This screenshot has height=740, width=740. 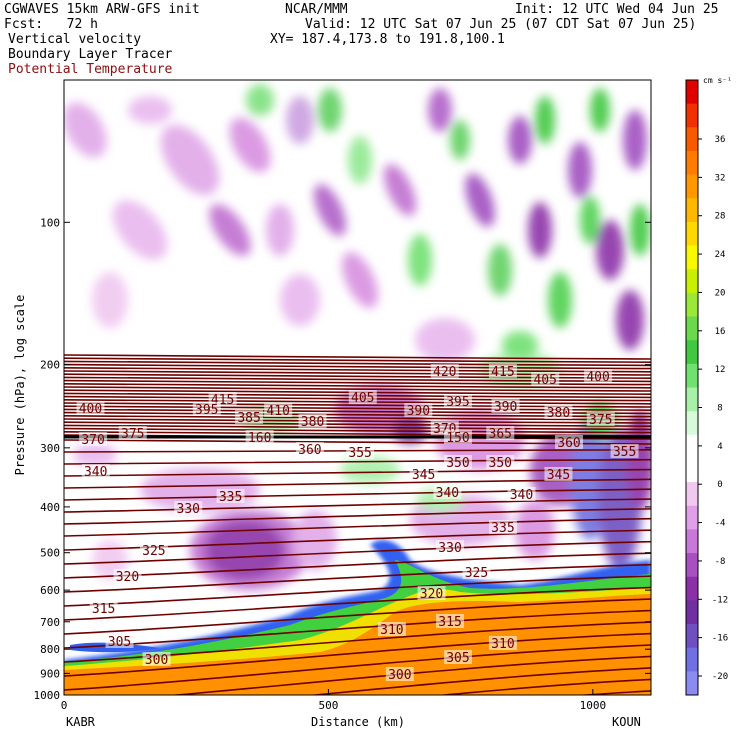 I want to click on colorbar-tick-label: -20, so click(x=720, y=677).